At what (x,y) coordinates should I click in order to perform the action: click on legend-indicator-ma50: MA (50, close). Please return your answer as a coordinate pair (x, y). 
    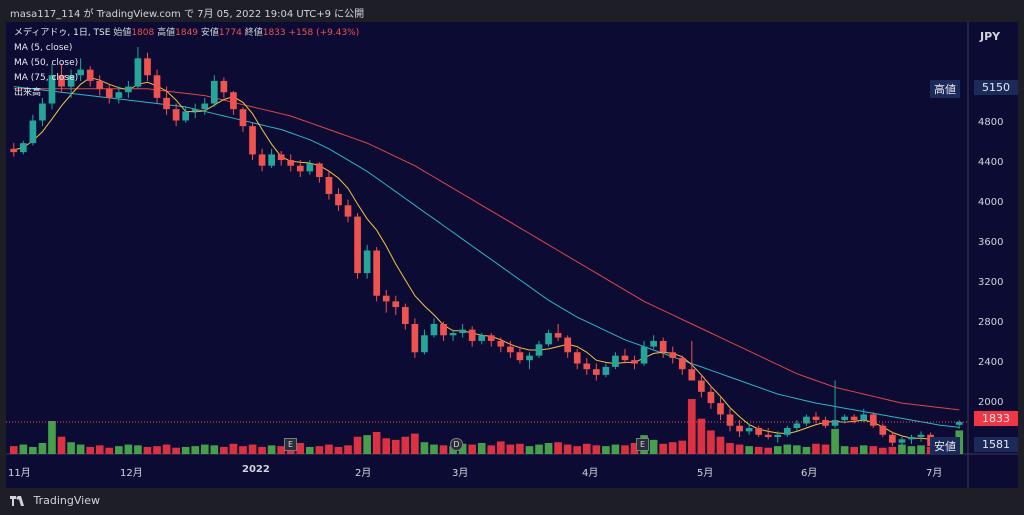
    Looking at the image, I should click on (46, 63).